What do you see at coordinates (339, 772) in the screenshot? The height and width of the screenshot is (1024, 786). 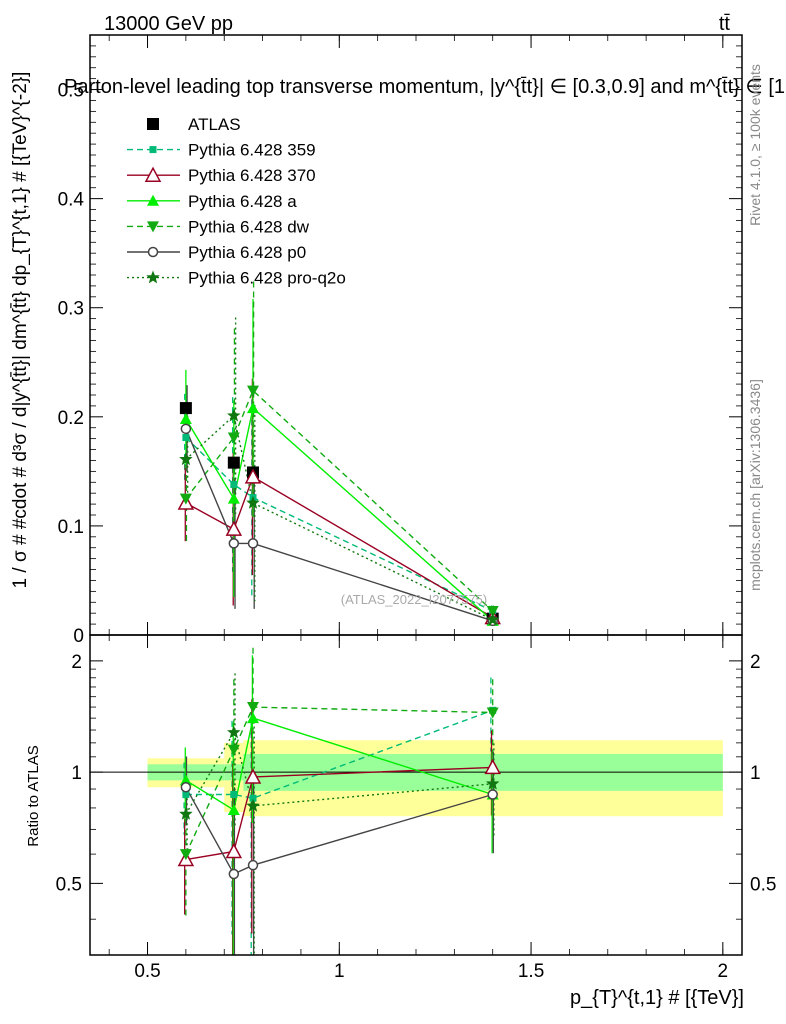 I see `pythia-6-428-pro-q2o-ratio-line` at bounding box center [339, 772].